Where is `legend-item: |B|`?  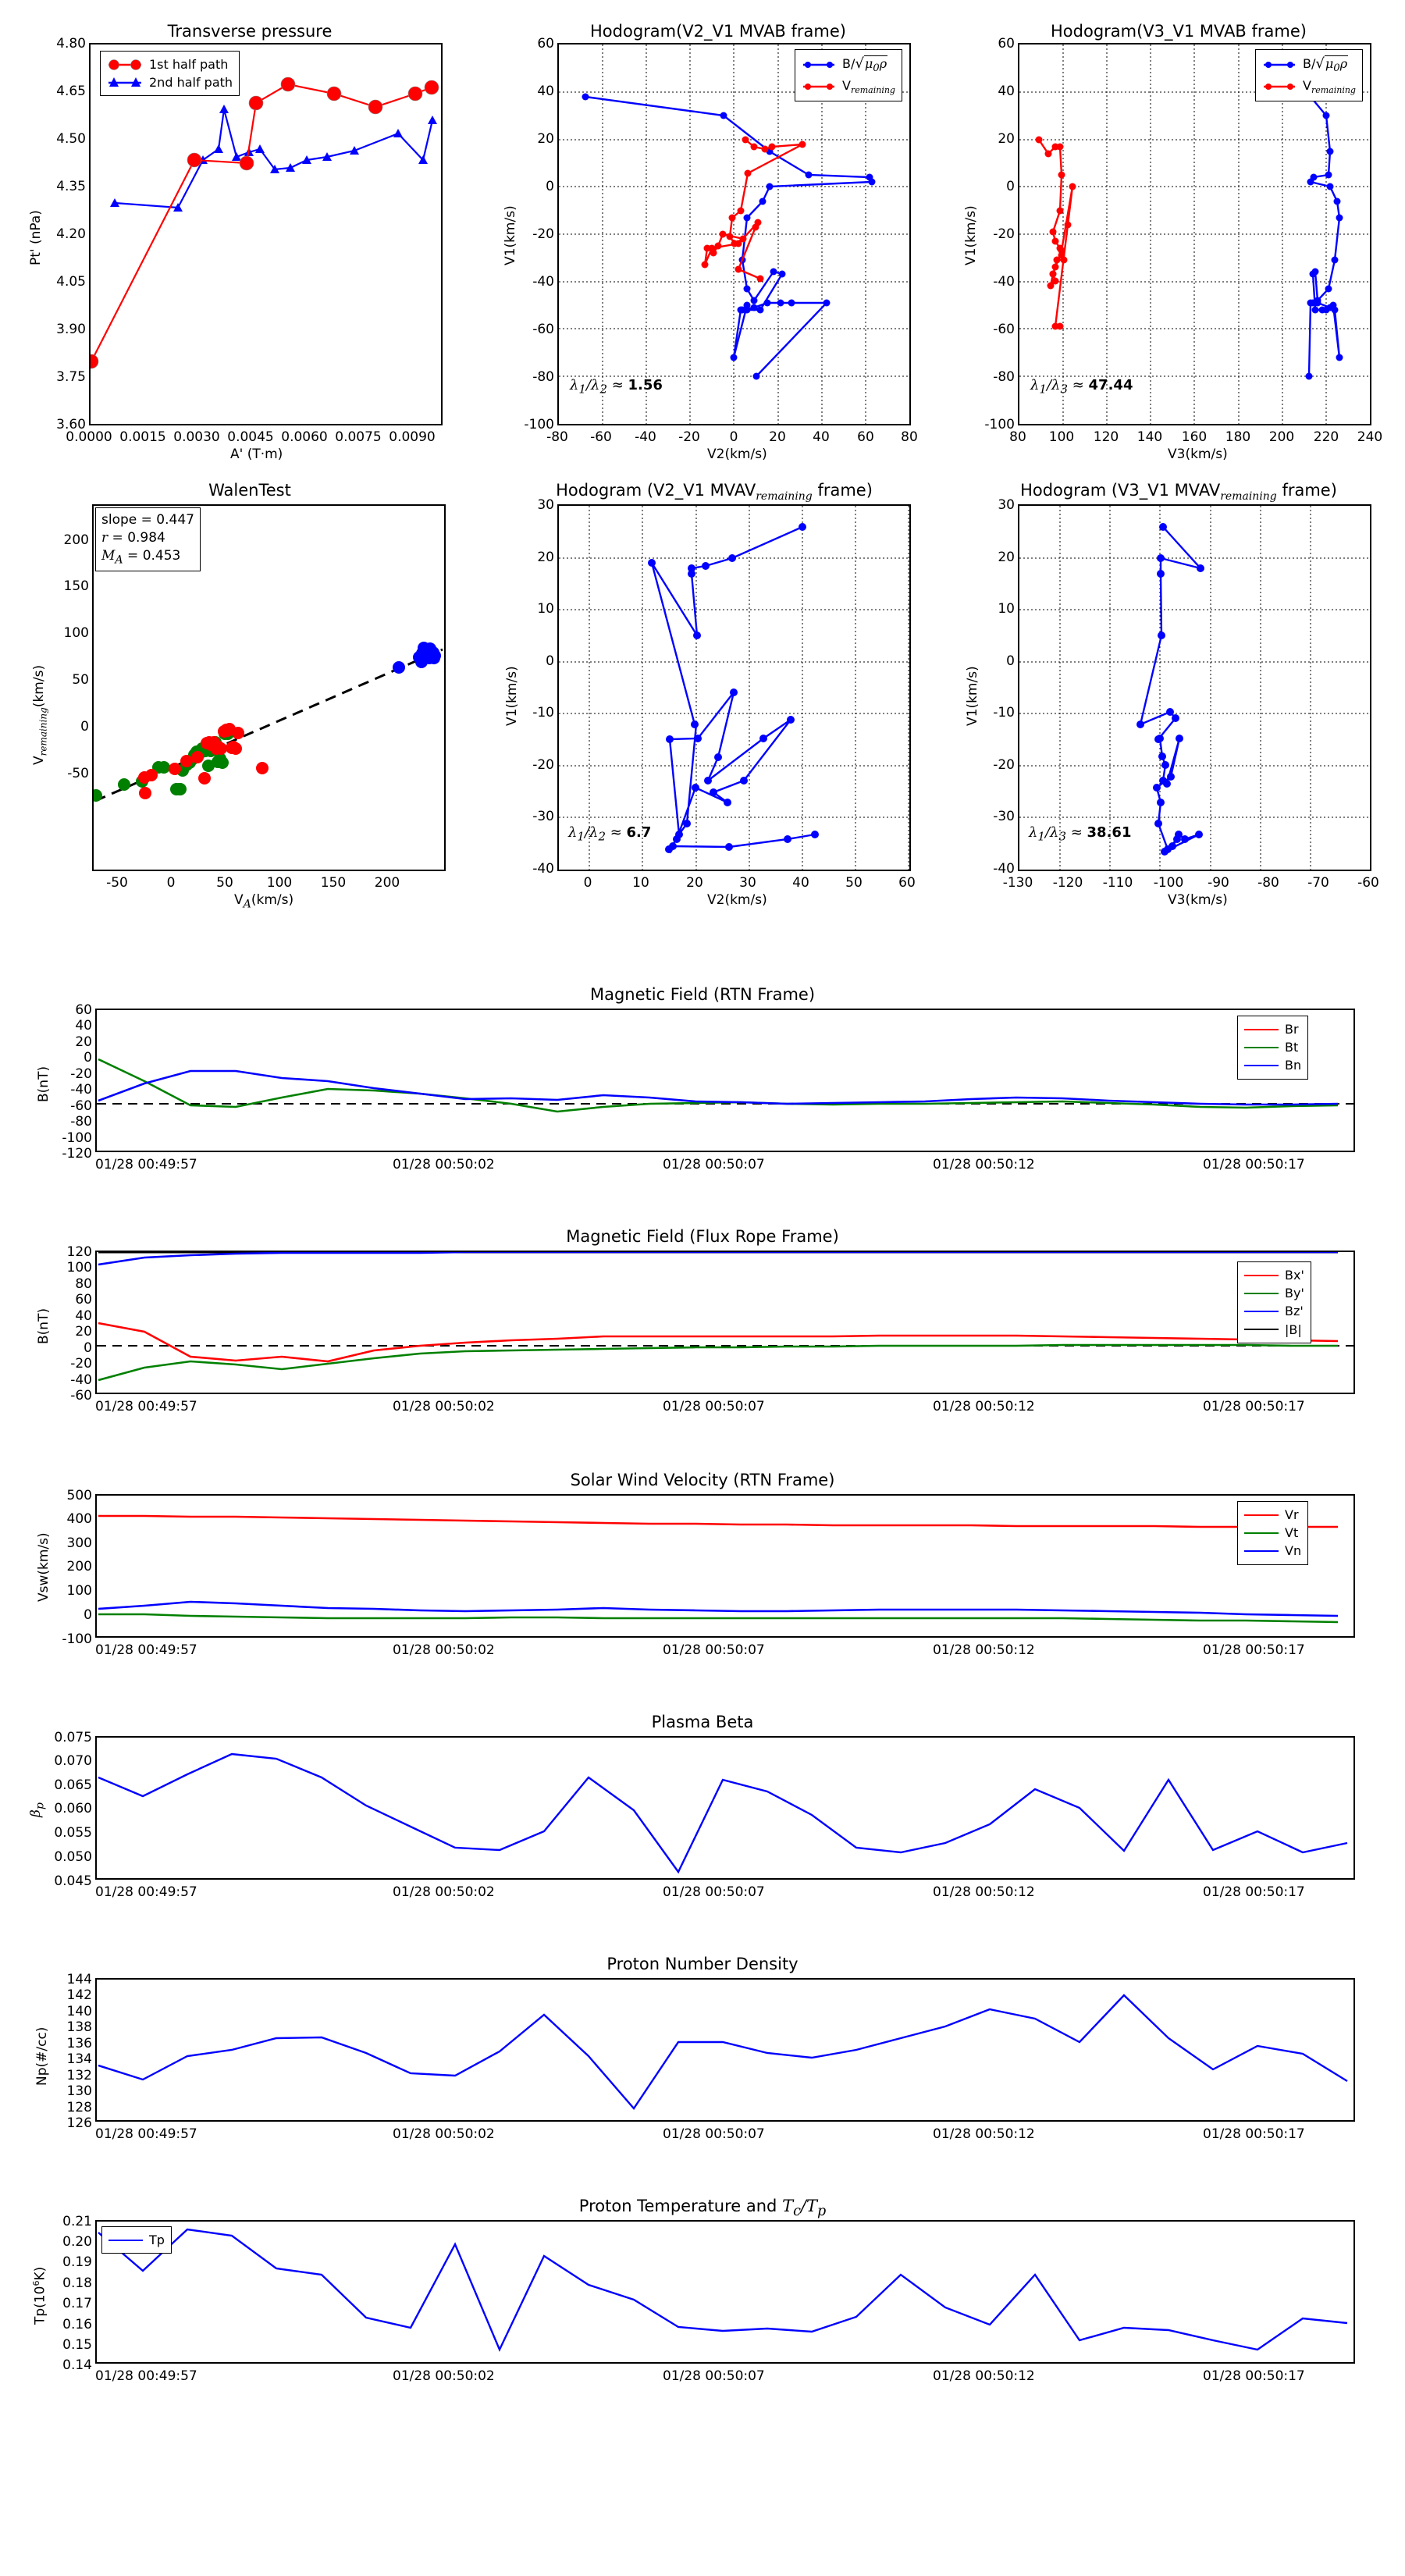
legend-item: |B| is located at coordinates (1274, 1330).